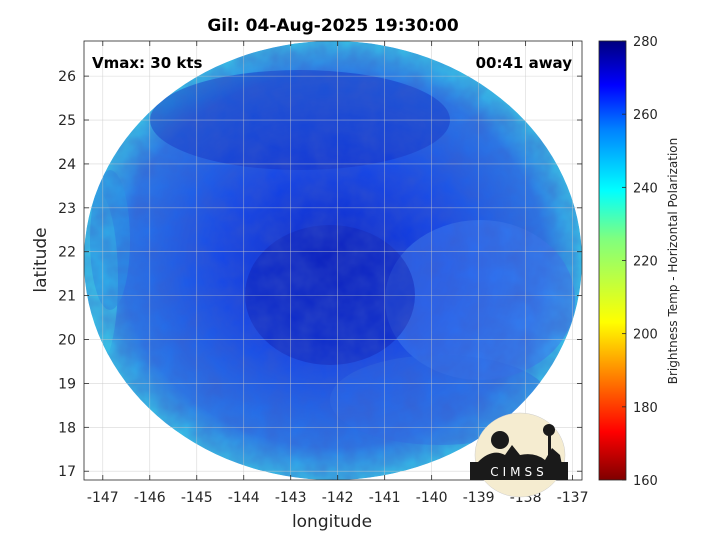  I want to click on x-tick-label: -137, so click(573, 498).